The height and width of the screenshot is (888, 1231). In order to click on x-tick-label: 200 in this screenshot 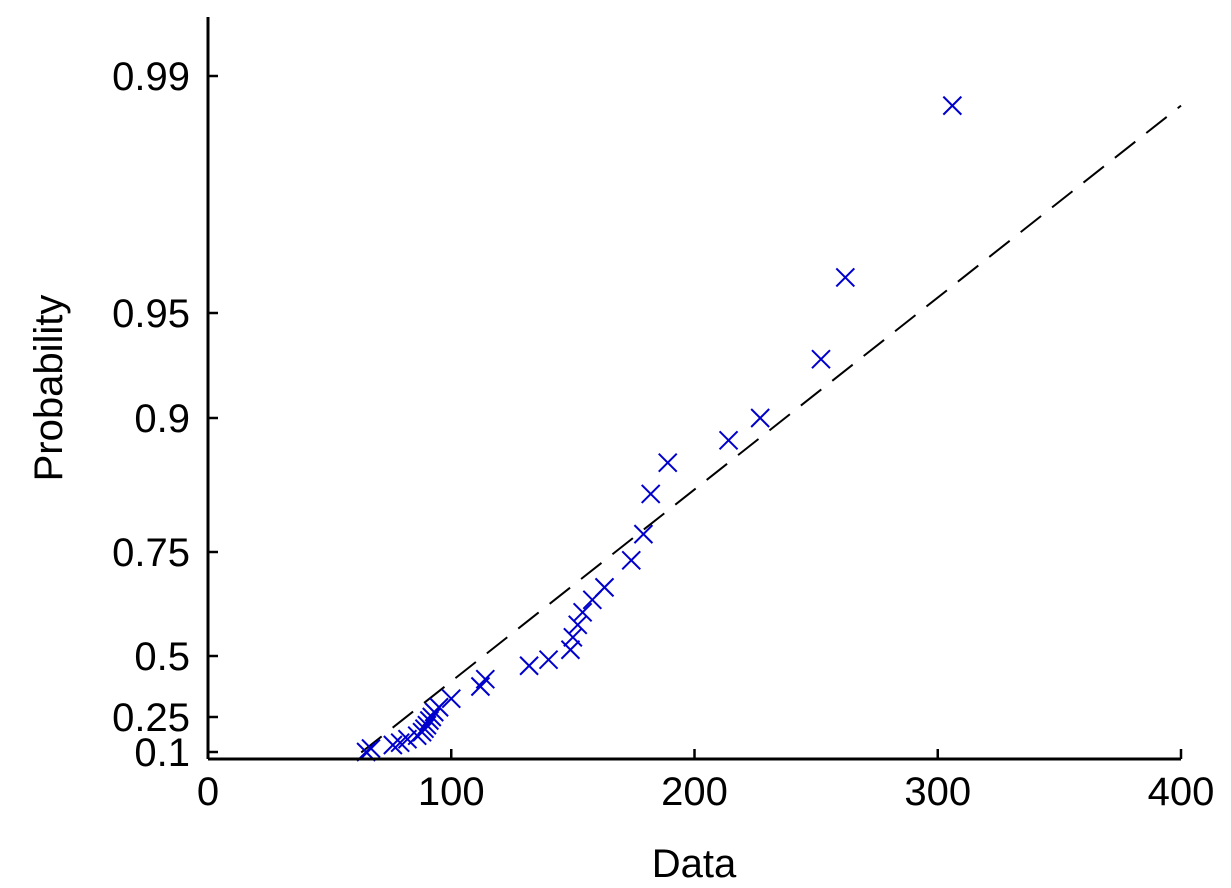, I will do `click(694, 792)`.